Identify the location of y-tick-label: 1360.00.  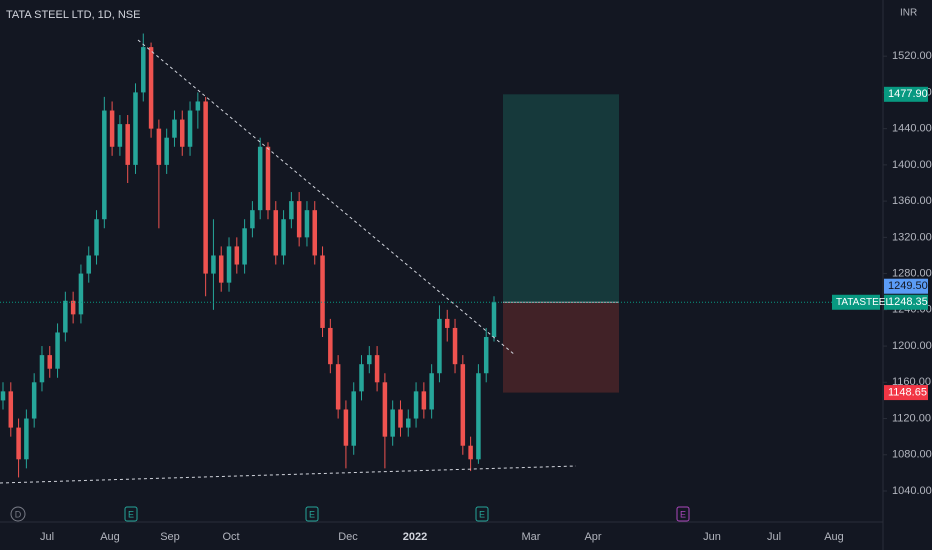
(912, 201).